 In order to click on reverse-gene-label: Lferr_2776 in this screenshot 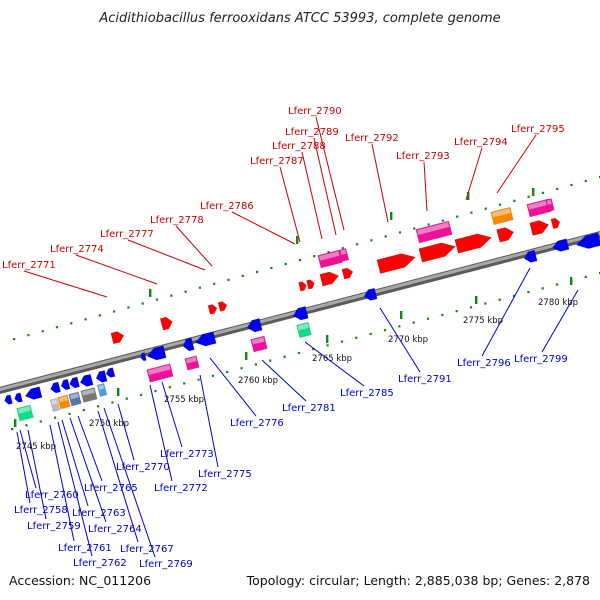, I will do `click(257, 423)`.